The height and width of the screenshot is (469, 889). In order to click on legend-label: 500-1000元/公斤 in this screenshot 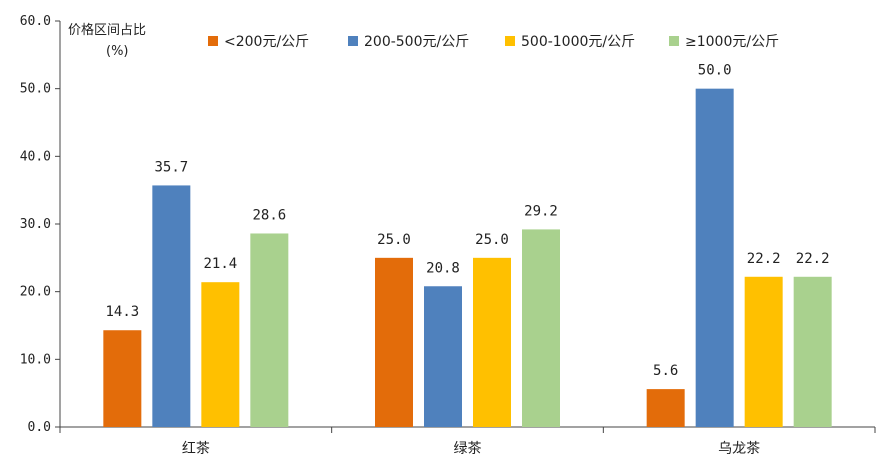, I will do `click(578, 42)`.